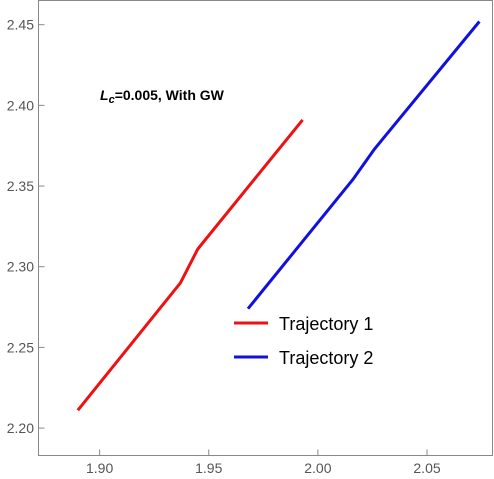 The image size is (494, 479). I want to click on annotation-subscript: c, so click(112, 100).